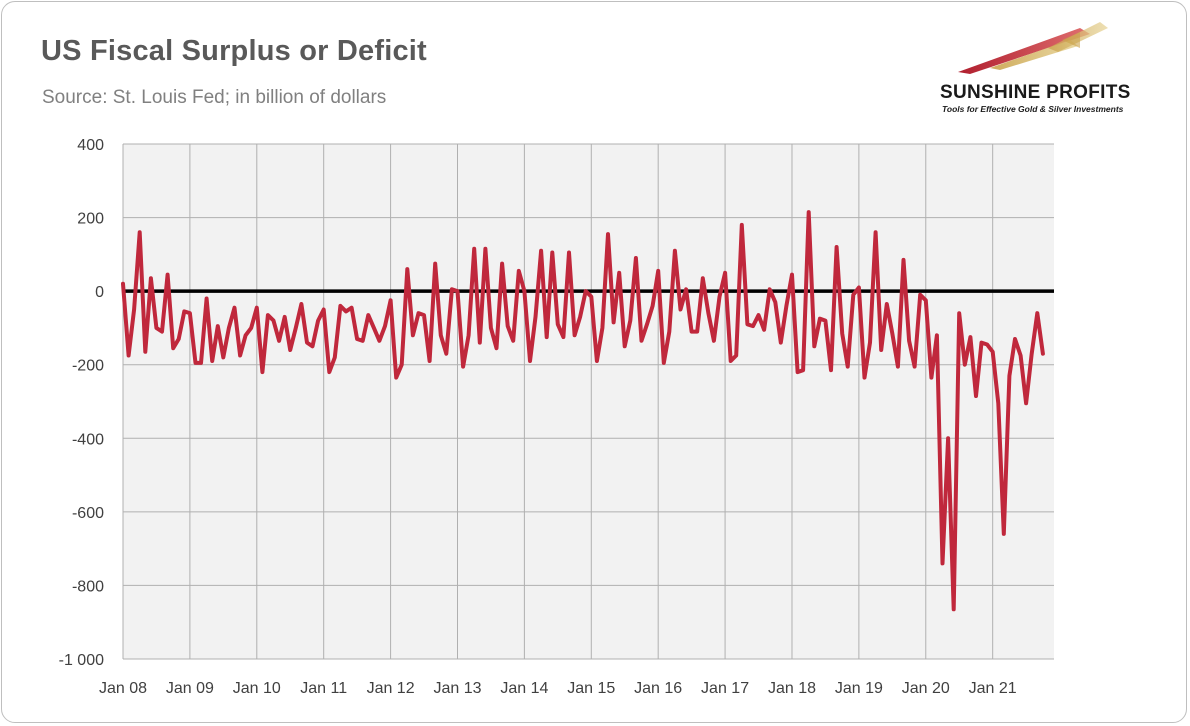 This screenshot has height=726, width=1190. Describe the element at coordinates (88, 439) in the screenshot. I see `y-tick-label: -400` at that location.